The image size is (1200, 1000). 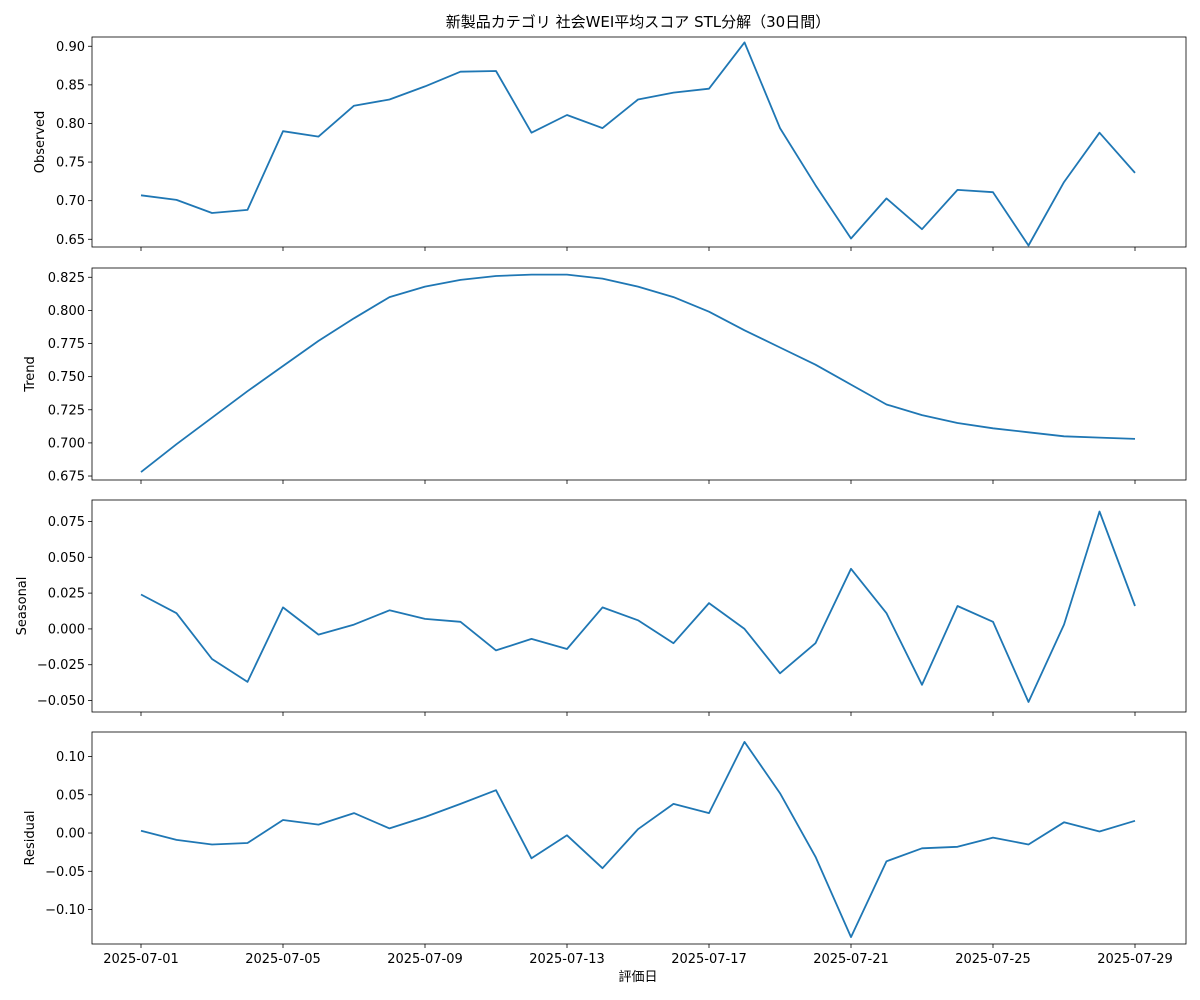 What do you see at coordinates (30, 838) in the screenshot?
I see `y-axis-label: Residual` at bounding box center [30, 838].